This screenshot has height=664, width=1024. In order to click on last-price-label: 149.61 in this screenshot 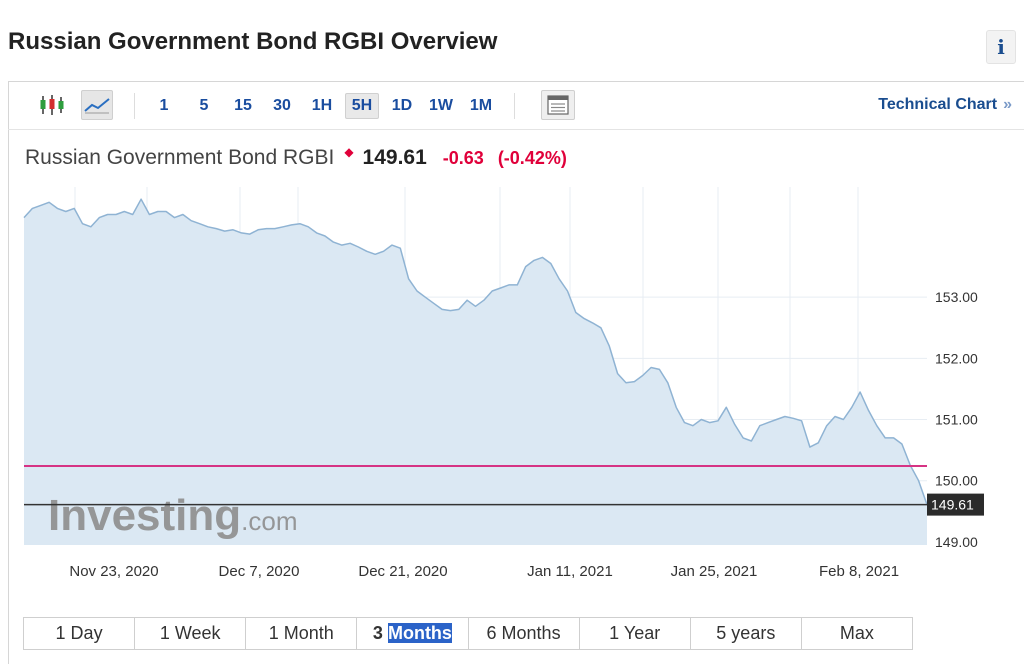, I will do `click(952, 505)`.